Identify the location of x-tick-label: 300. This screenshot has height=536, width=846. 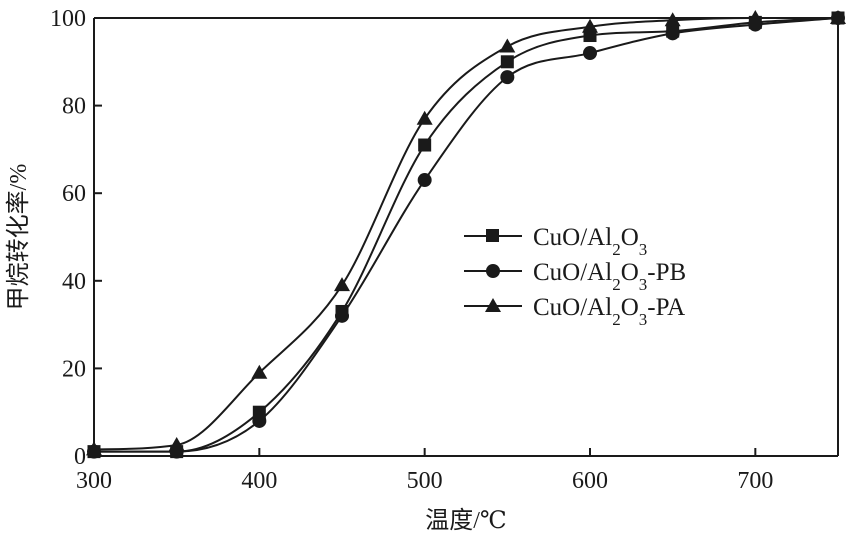
(94, 481).